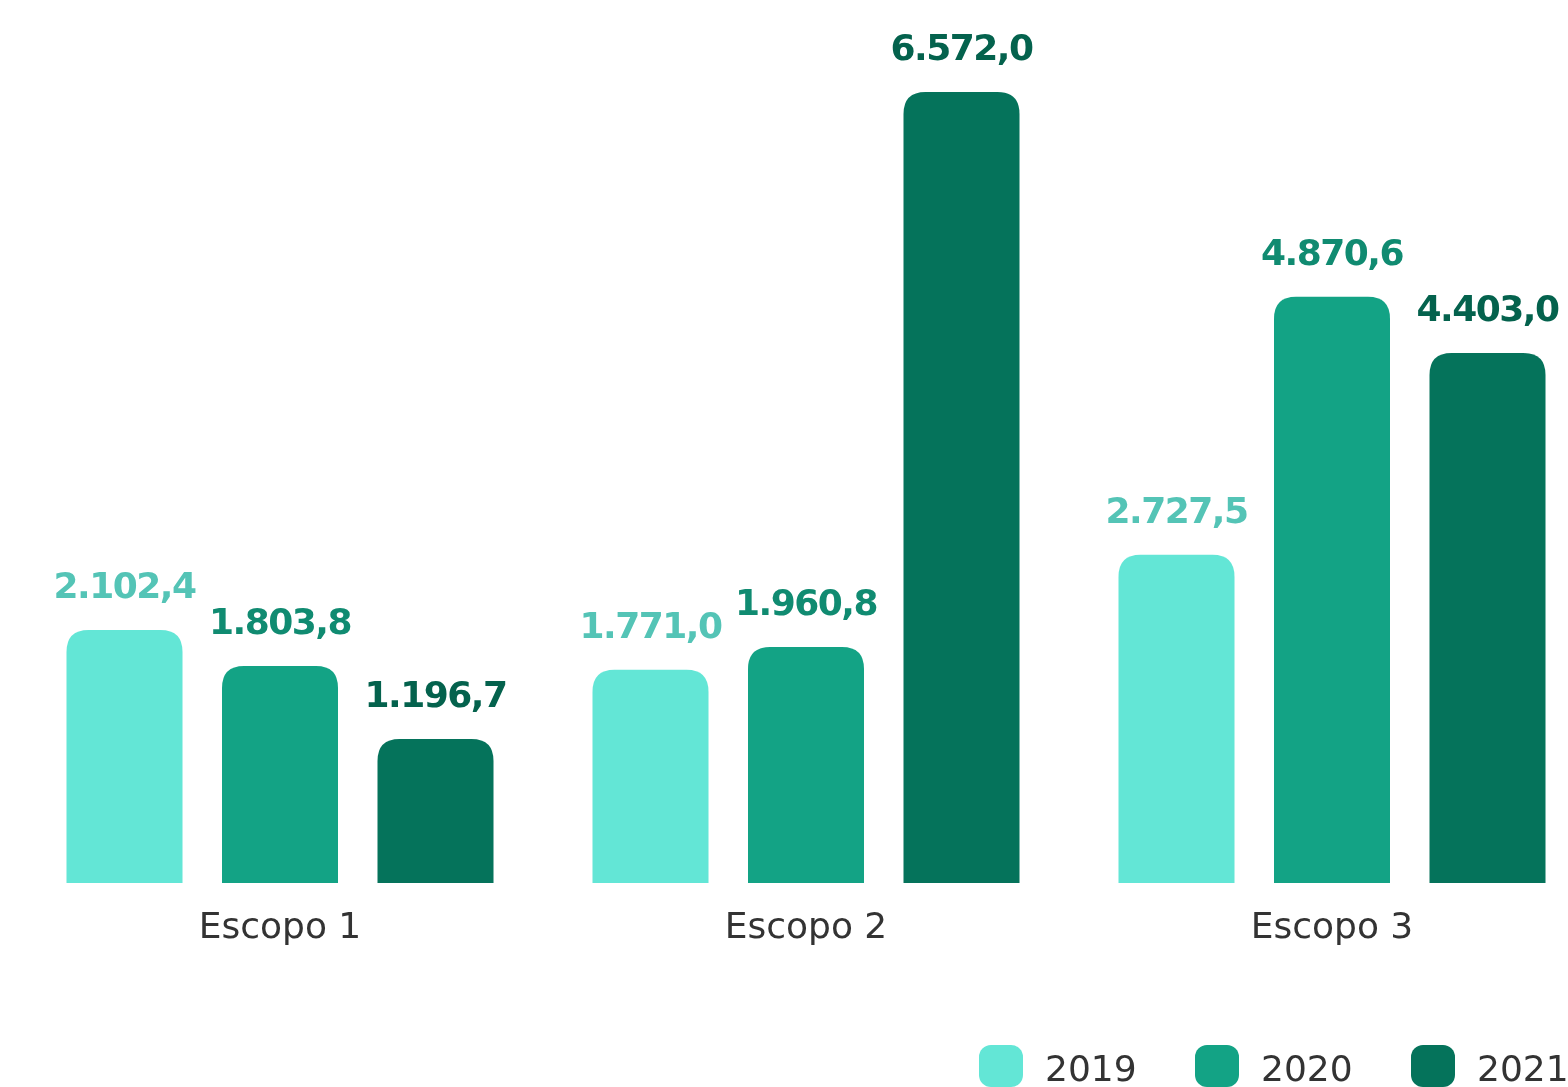 Image resolution: width=1568 pixels, height=1087 pixels. What do you see at coordinates (1091, 1067) in the screenshot?
I see `legend-label: 2019` at bounding box center [1091, 1067].